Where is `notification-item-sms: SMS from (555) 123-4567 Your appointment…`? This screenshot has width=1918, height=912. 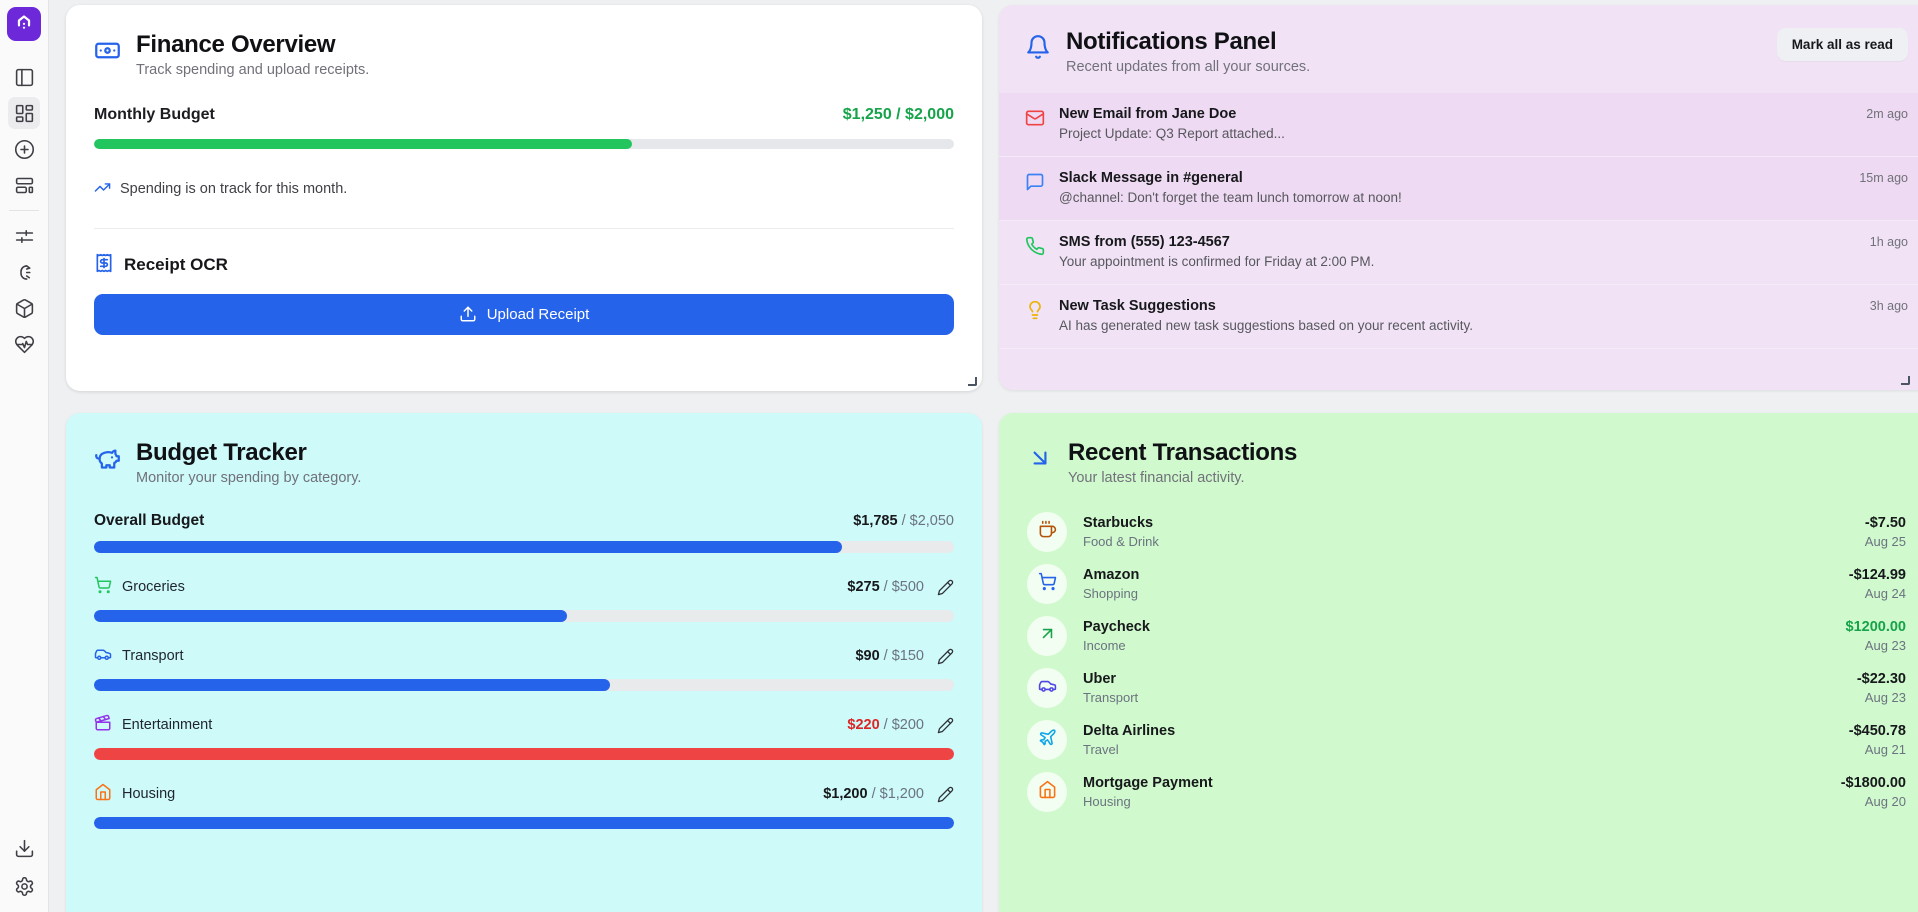
notification-item-sms: SMS from (555) 123-4567 Your appointment… is located at coordinates (1458, 253).